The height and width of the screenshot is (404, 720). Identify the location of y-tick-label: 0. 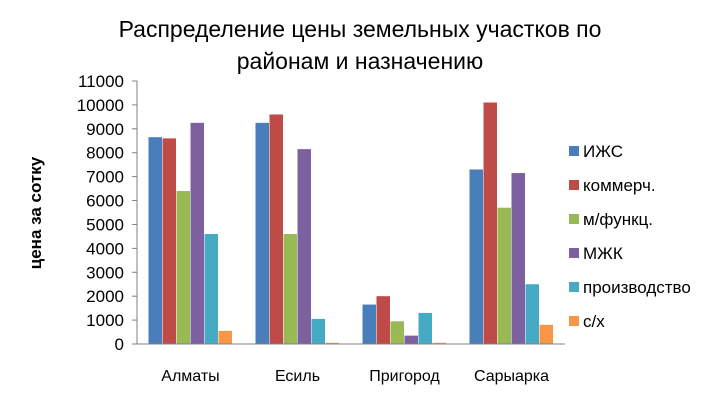
(119, 344).